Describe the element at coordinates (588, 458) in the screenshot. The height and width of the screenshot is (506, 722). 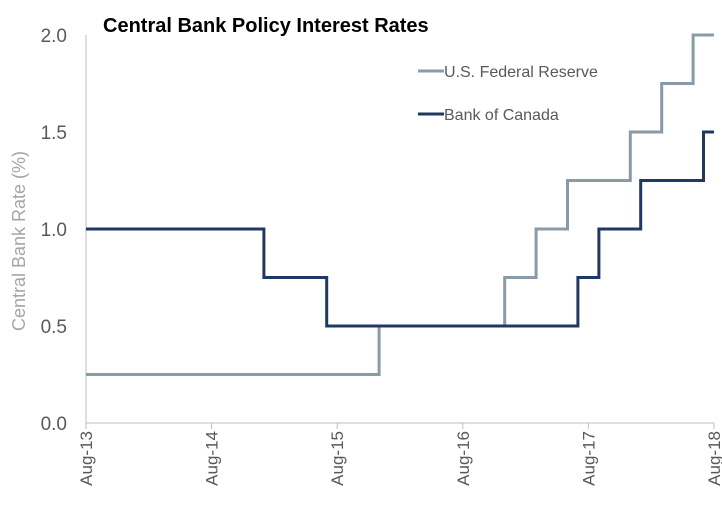
I see `x-tick-label: Aug-17` at that location.